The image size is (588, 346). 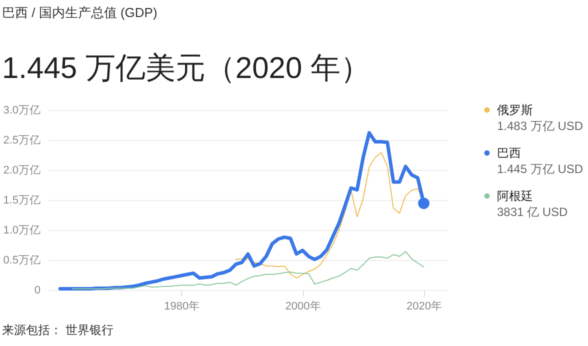 I want to click on chart-subtitle: 巴西 / 国内生产总值 (GDP), so click(x=80, y=13).